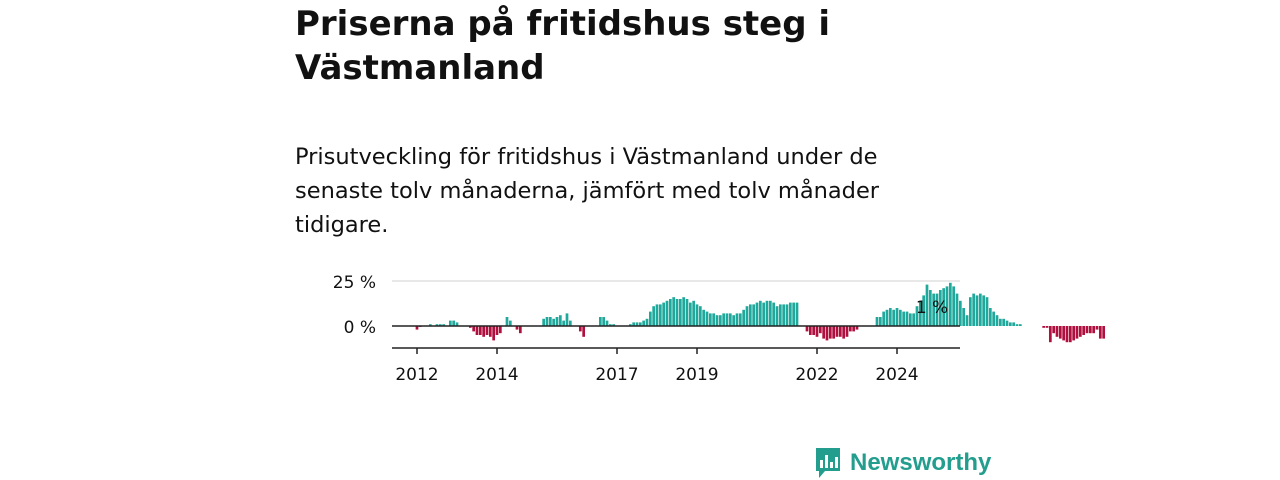  Describe the element at coordinates (496, 375) in the screenshot. I see `x-tick-label: 2014` at that location.